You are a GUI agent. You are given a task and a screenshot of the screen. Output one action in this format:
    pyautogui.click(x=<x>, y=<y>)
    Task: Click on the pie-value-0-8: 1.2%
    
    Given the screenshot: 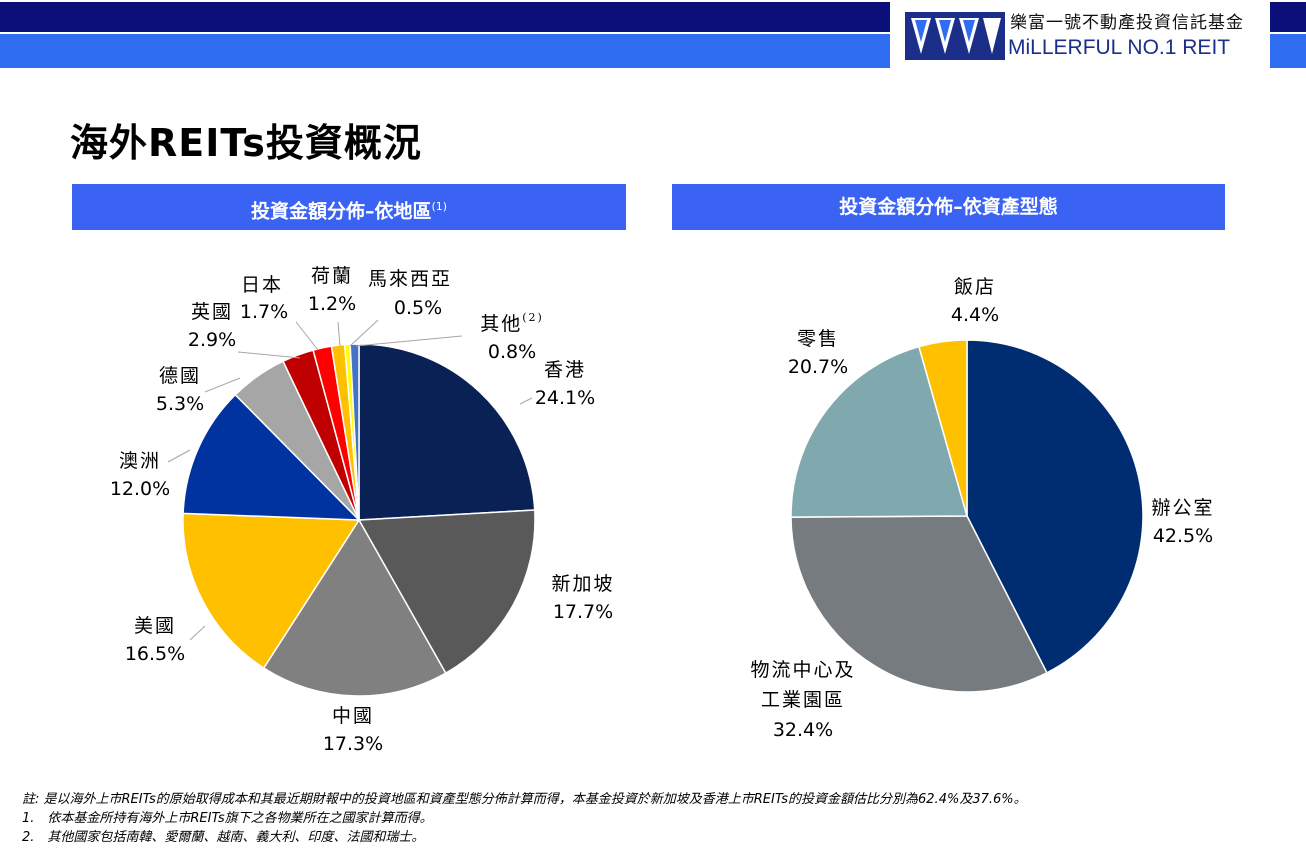 What is the action you would take?
    pyautogui.click(x=332, y=304)
    